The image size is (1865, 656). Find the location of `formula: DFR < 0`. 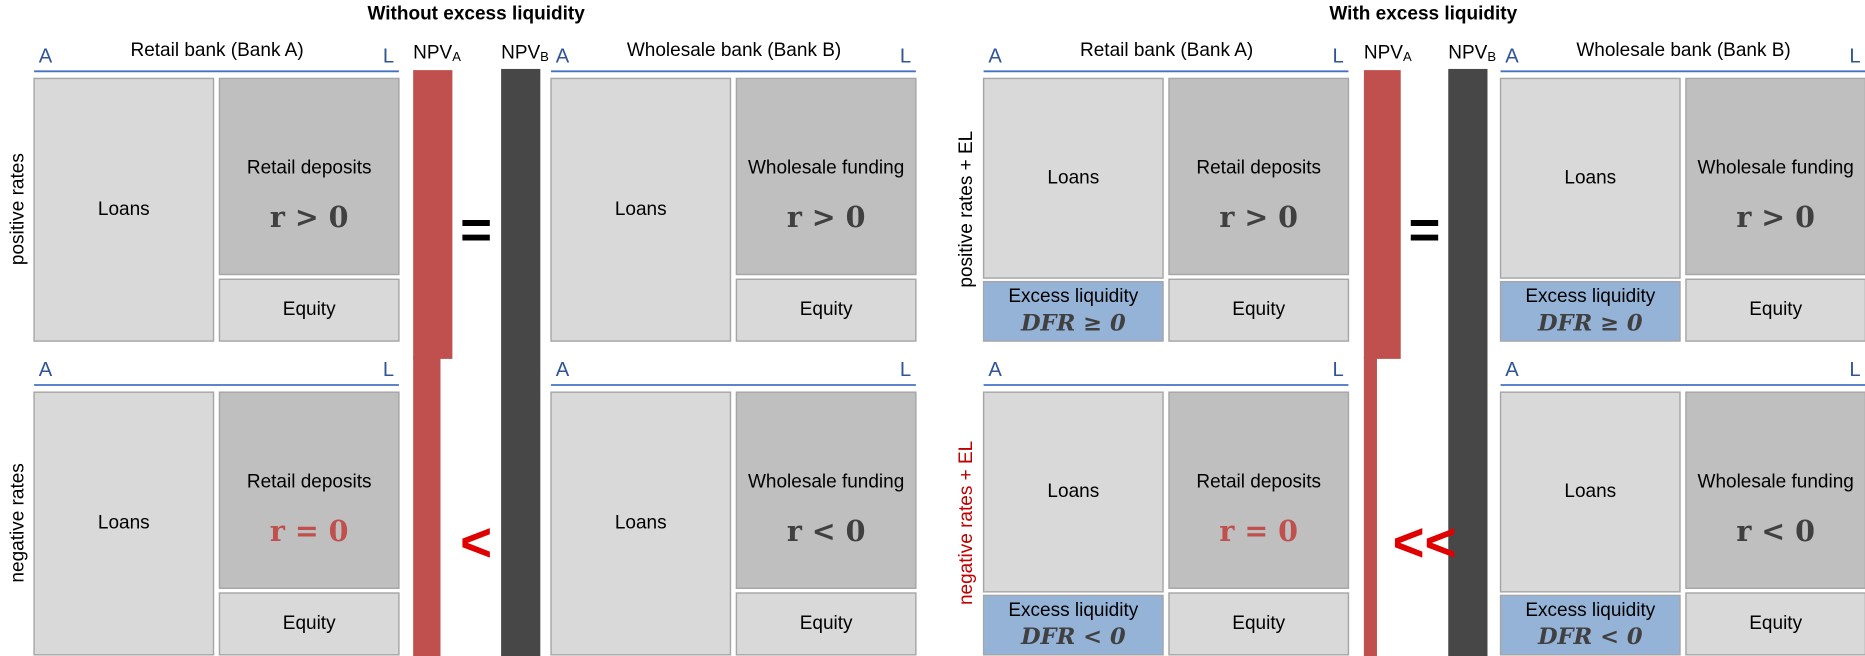

formula: DFR < 0 is located at coordinates (1590, 637).